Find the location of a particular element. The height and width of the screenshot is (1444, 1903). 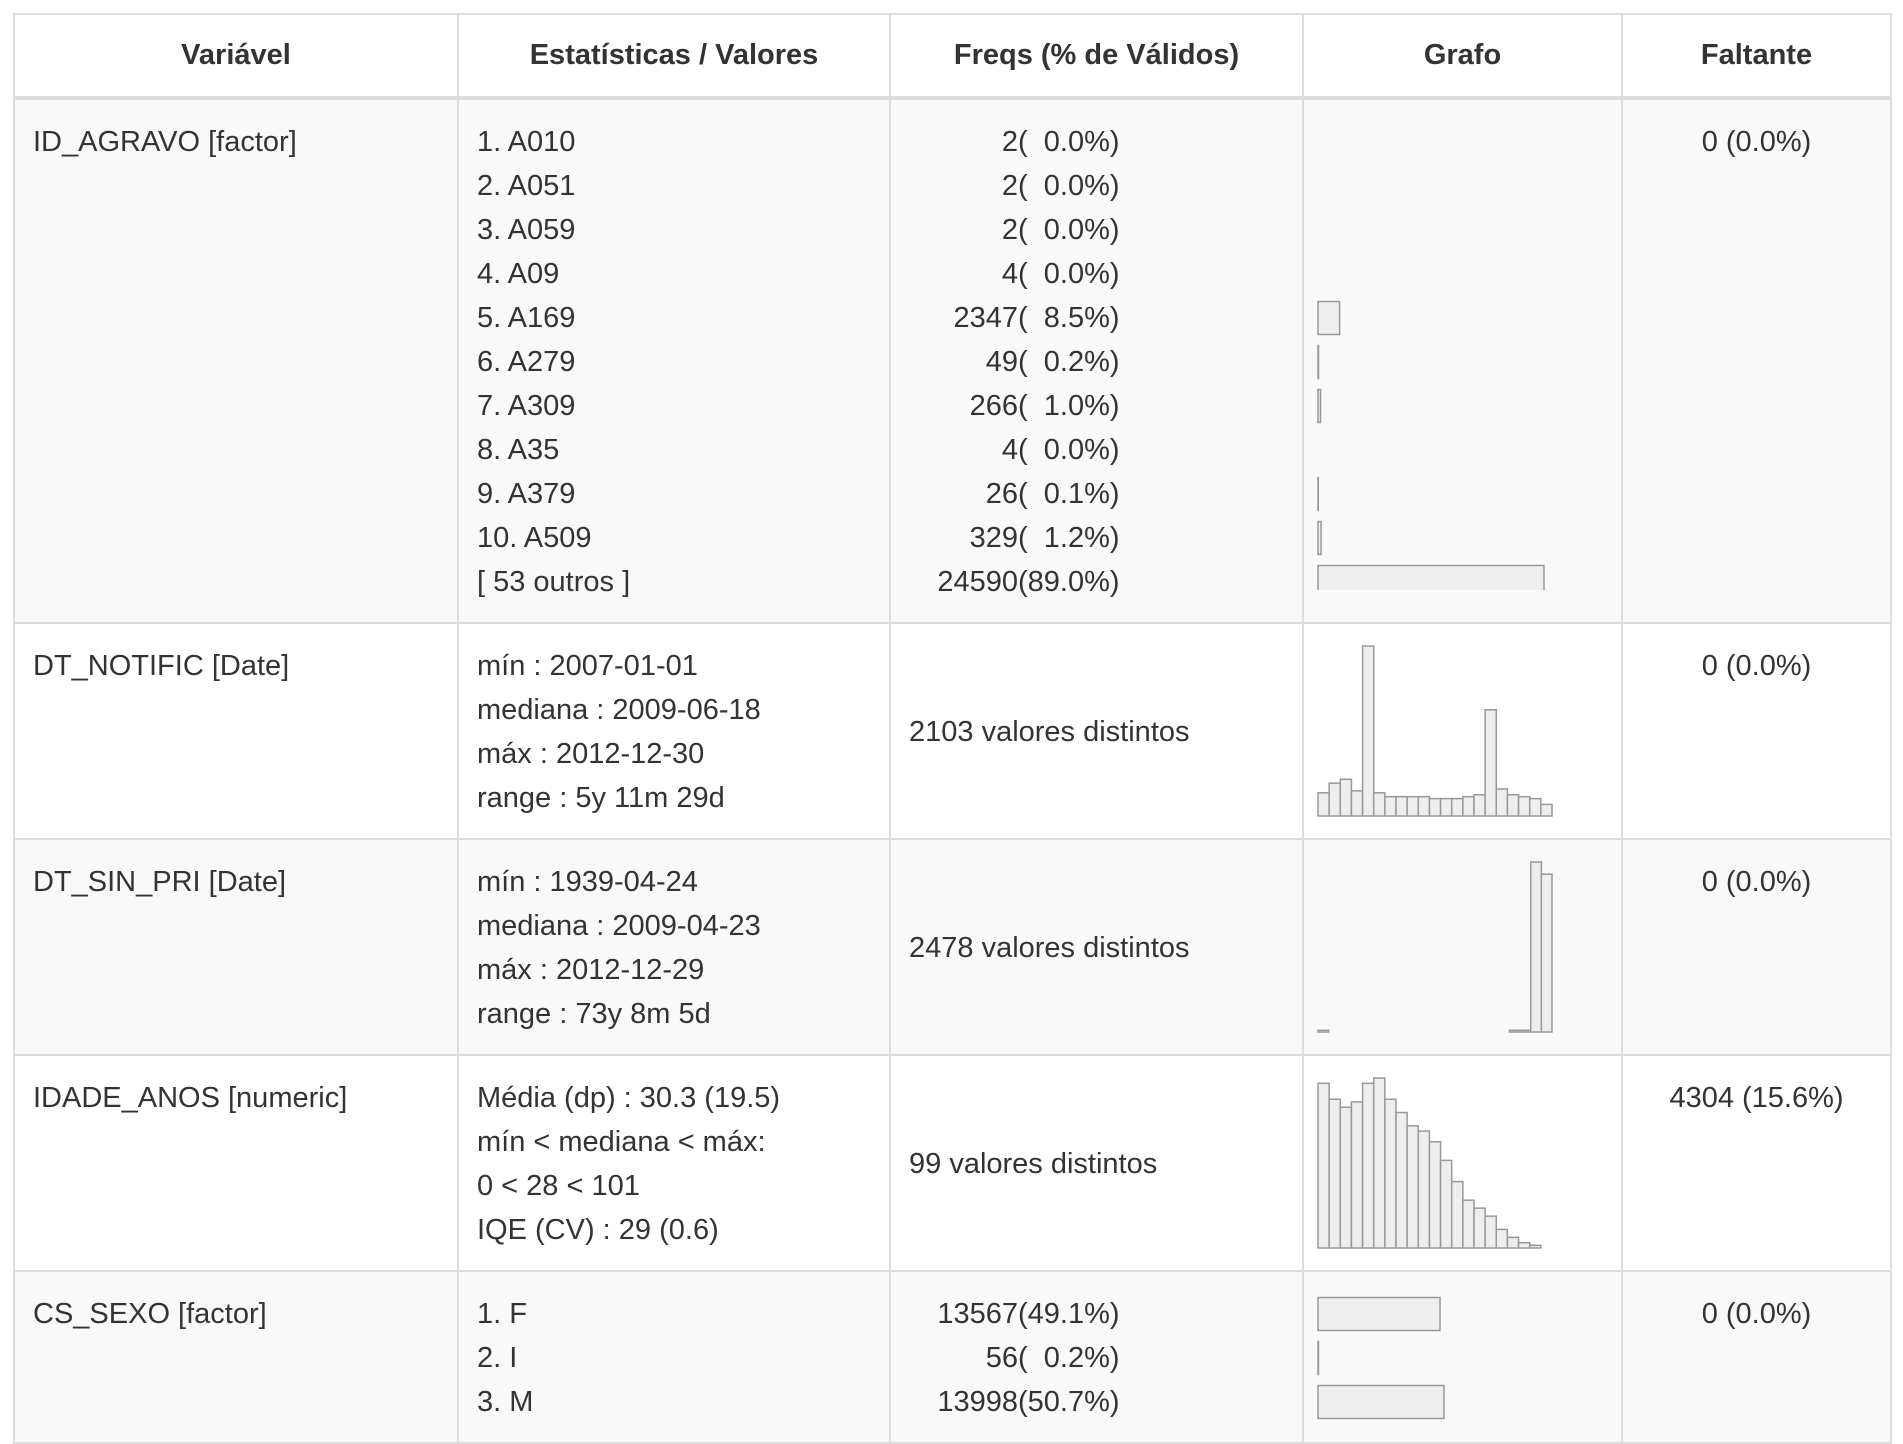

freq-count: 329 is located at coordinates (963, 538).